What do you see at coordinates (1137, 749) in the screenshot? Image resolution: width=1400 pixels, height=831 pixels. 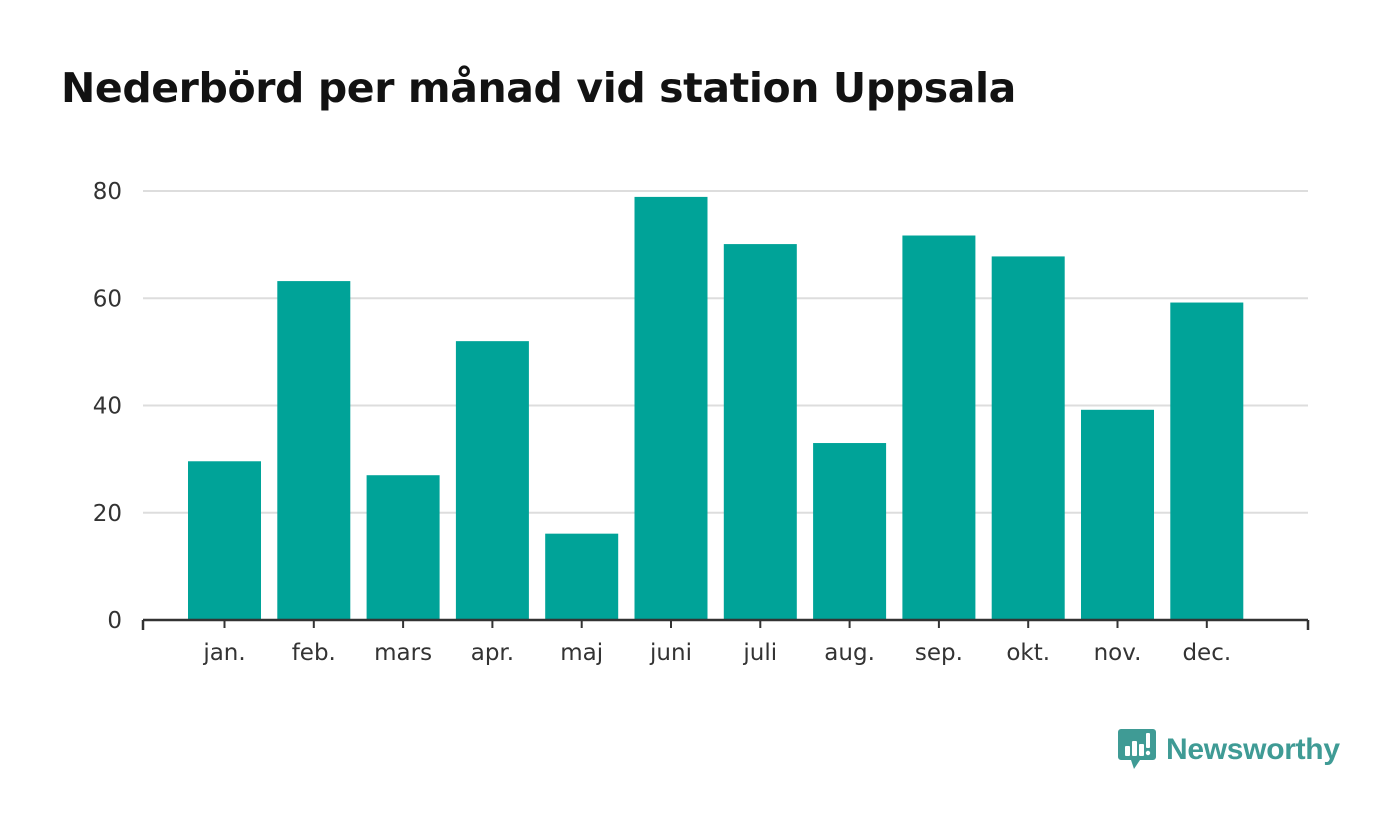 I see `newsworthy-logo-icon` at bounding box center [1137, 749].